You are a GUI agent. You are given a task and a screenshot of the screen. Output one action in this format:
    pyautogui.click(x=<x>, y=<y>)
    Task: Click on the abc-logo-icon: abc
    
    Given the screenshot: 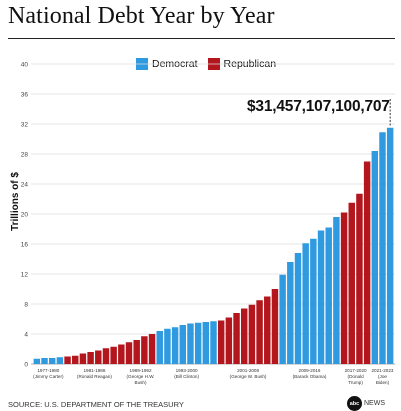 What is the action you would take?
    pyautogui.click(x=354, y=403)
    